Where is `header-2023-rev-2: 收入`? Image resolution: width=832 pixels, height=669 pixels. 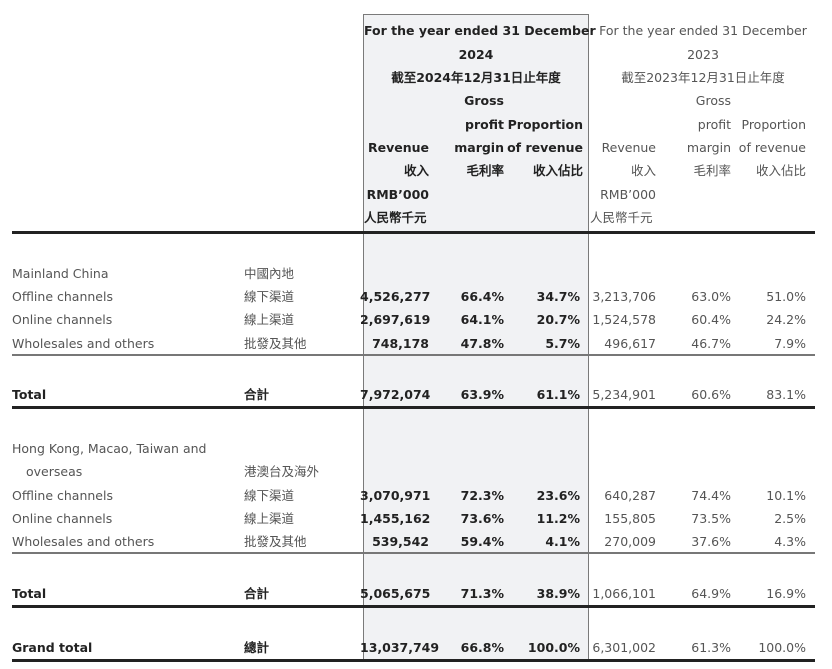
header-2023-rev-2: 收入 is located at coordinates (643, 170).